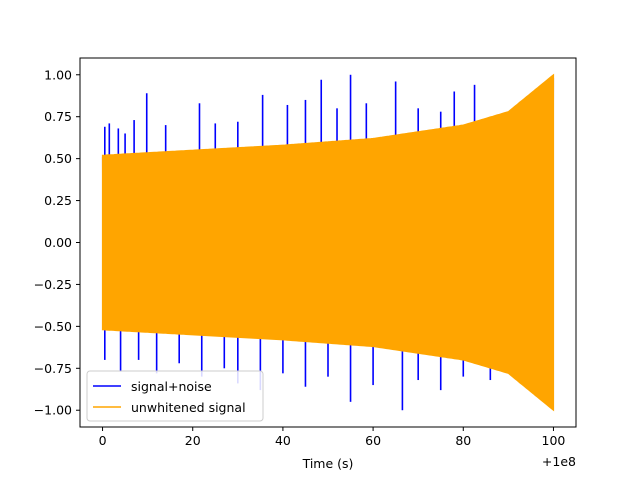 This screenshot has width=640, height=480. What do you see at coordinates (554, 440) in the screenshot?
I see `x-tick-label-5: 100` at bounding box center [554, 440].